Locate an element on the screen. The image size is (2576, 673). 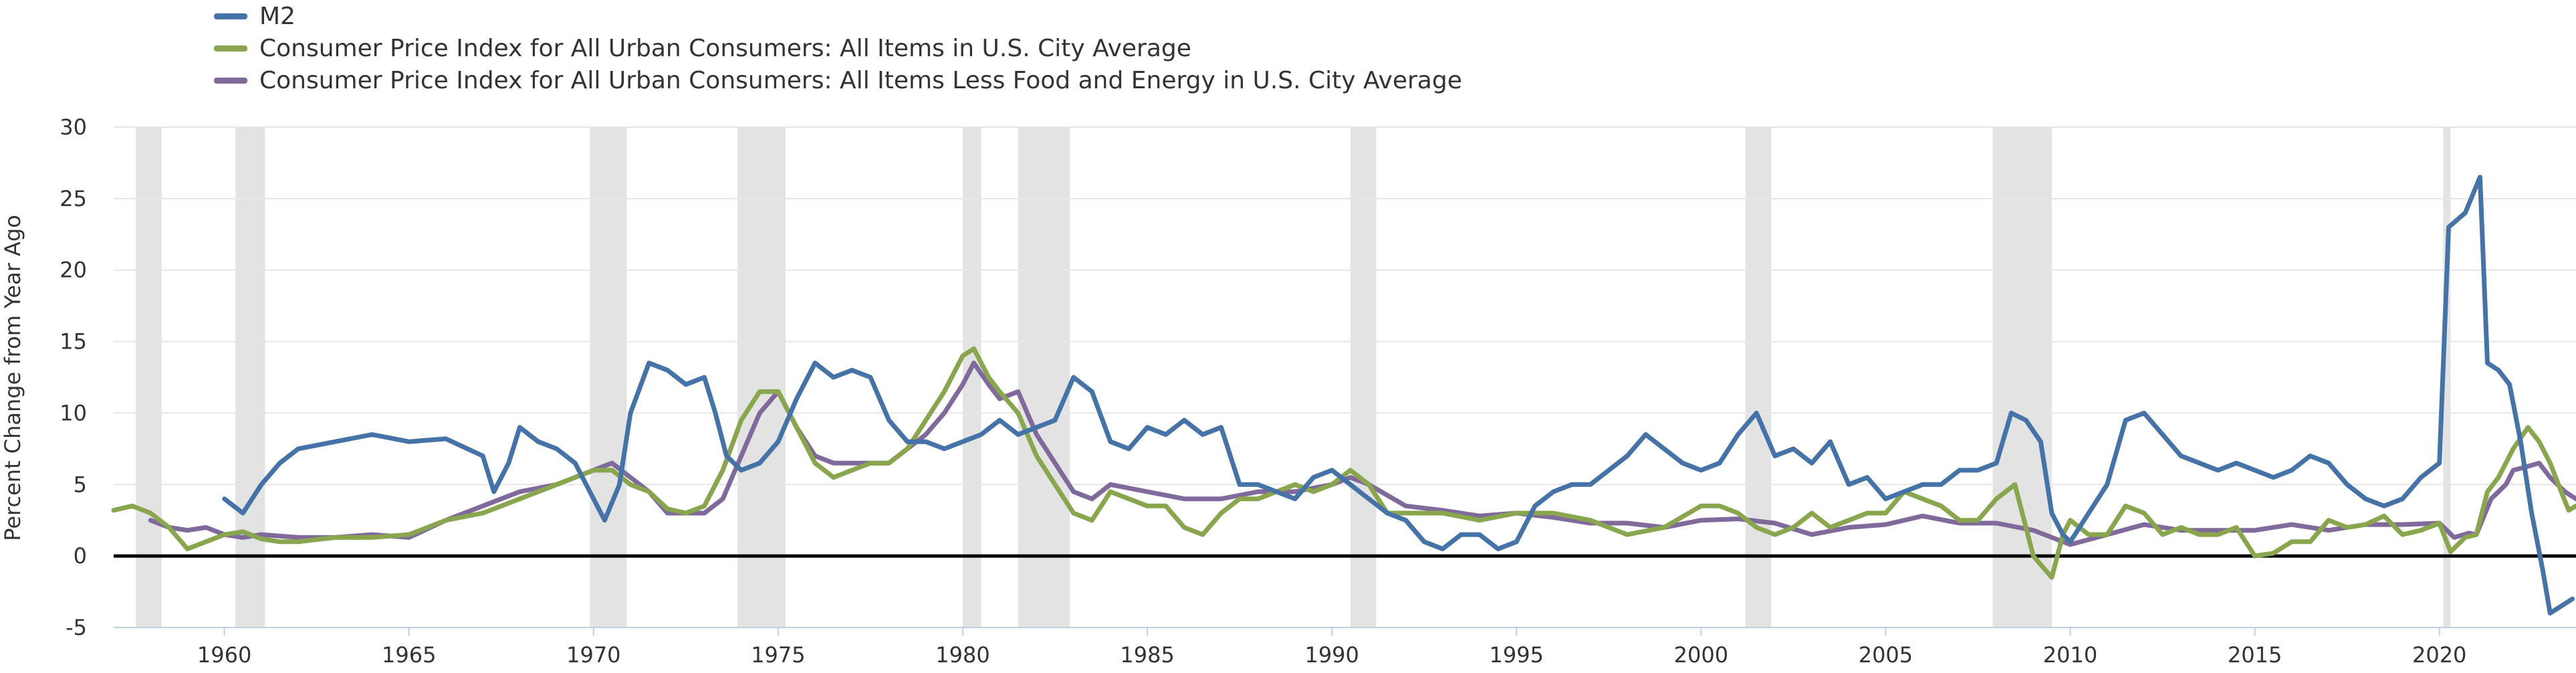
x-tick-label: 2020 is located at coordinates (2439, 655).